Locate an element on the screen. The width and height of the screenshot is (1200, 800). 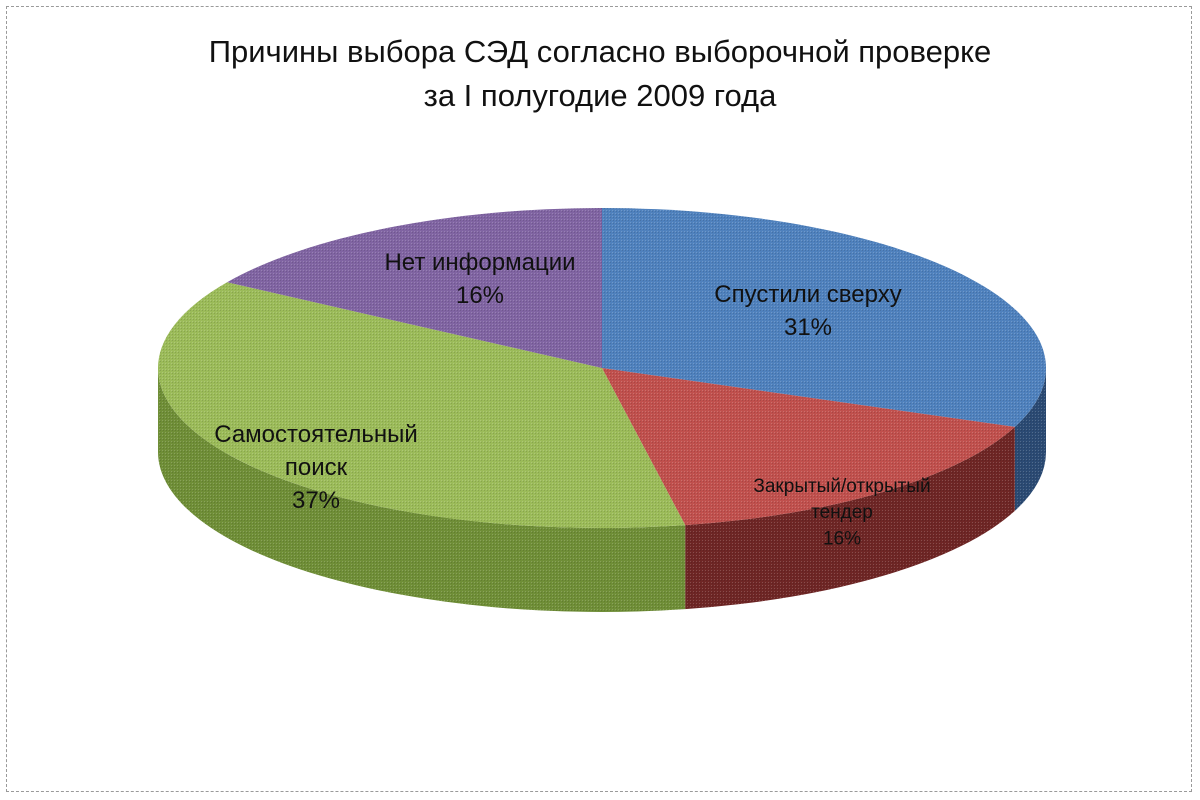
pie-label-3-percent: 16% is located at coordinates (480, 295).